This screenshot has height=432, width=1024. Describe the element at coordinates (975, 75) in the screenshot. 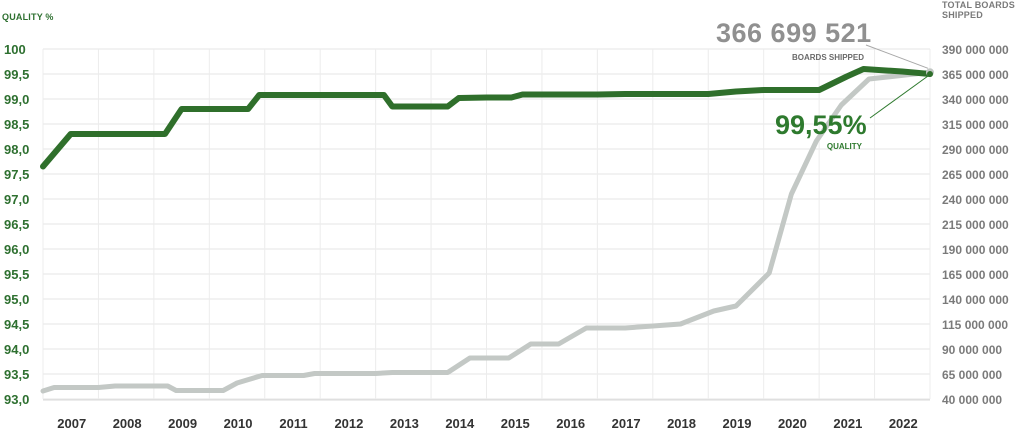

I see `right-tick-label: 365 000 000` at that location.